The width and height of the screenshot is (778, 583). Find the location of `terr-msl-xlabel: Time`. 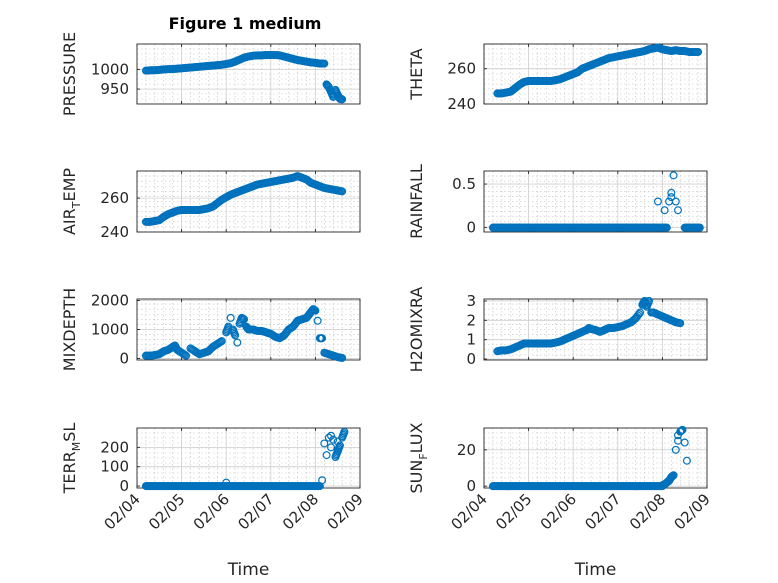

terr-msl-xlabel: Time is located at coordinates (248, 570).